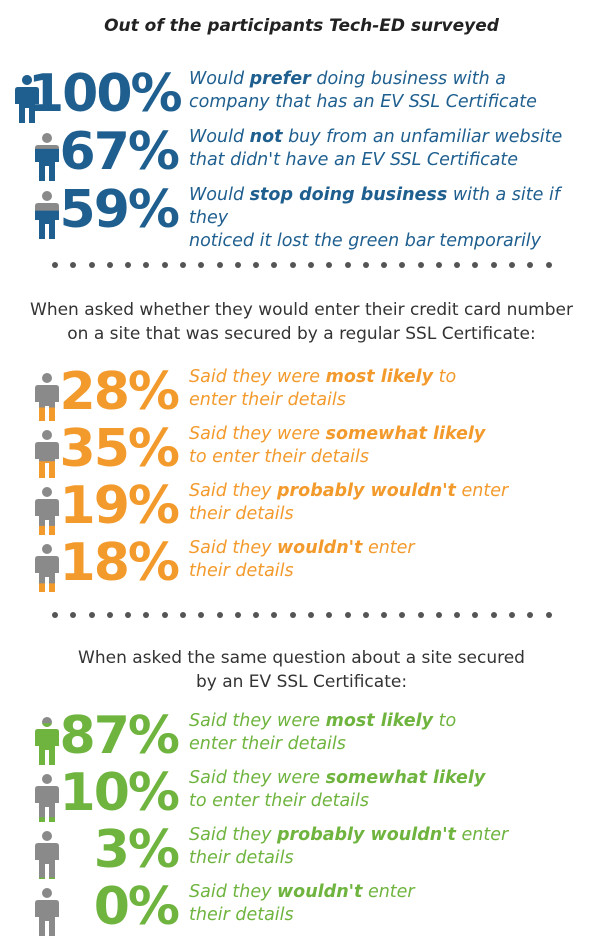 This screenshot has height=939, width=603. Describe the element at coordinates (348, 195) in the screenshot. I see `desc-emphasis: stop doing business` at that location.